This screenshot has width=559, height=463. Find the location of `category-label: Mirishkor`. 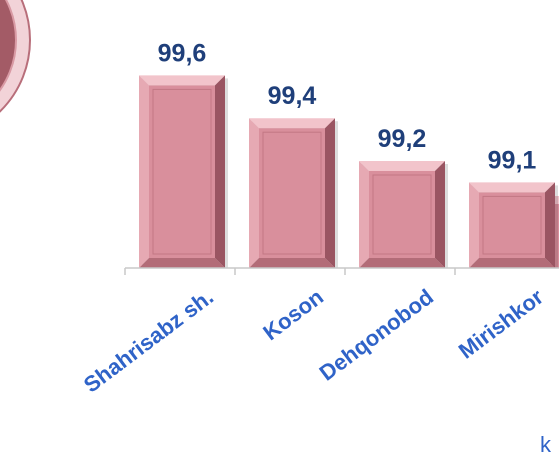

category-label: Mirishkor is located at coordinates (501, 324).